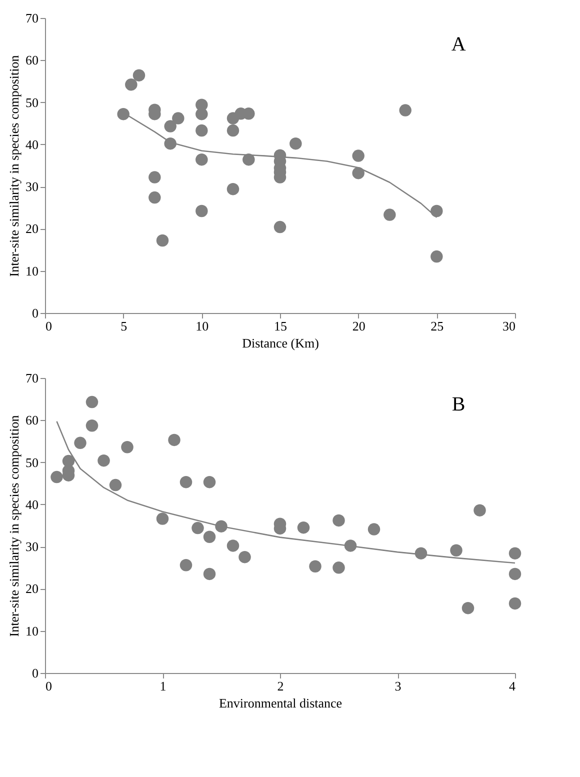 This screenshot has height=777, width=580. Describe the element at coordinates (163, 686) in the screenshot. I see `x-tick-label: 1` at that location.